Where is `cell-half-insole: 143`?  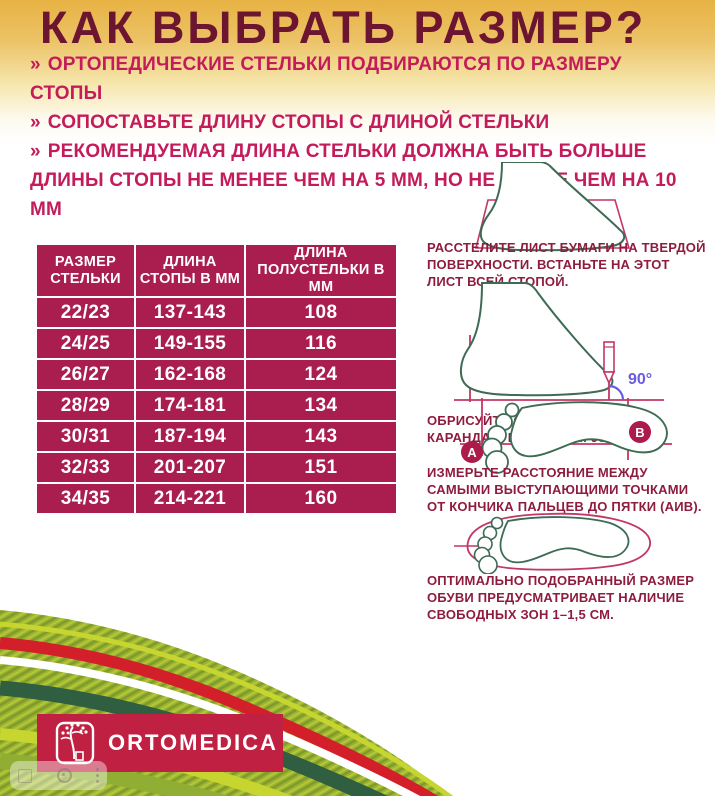
cell-half-insole: 143 is located at coordinates (321, 436).